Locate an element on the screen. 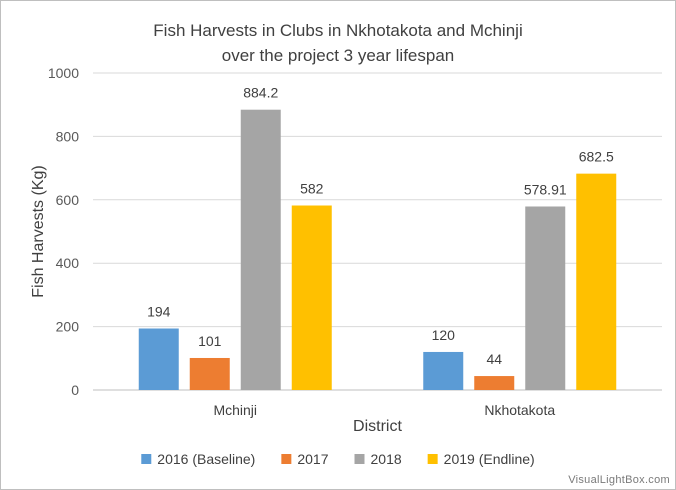  data-label: 578.91 is located at coordinates (545, 189).